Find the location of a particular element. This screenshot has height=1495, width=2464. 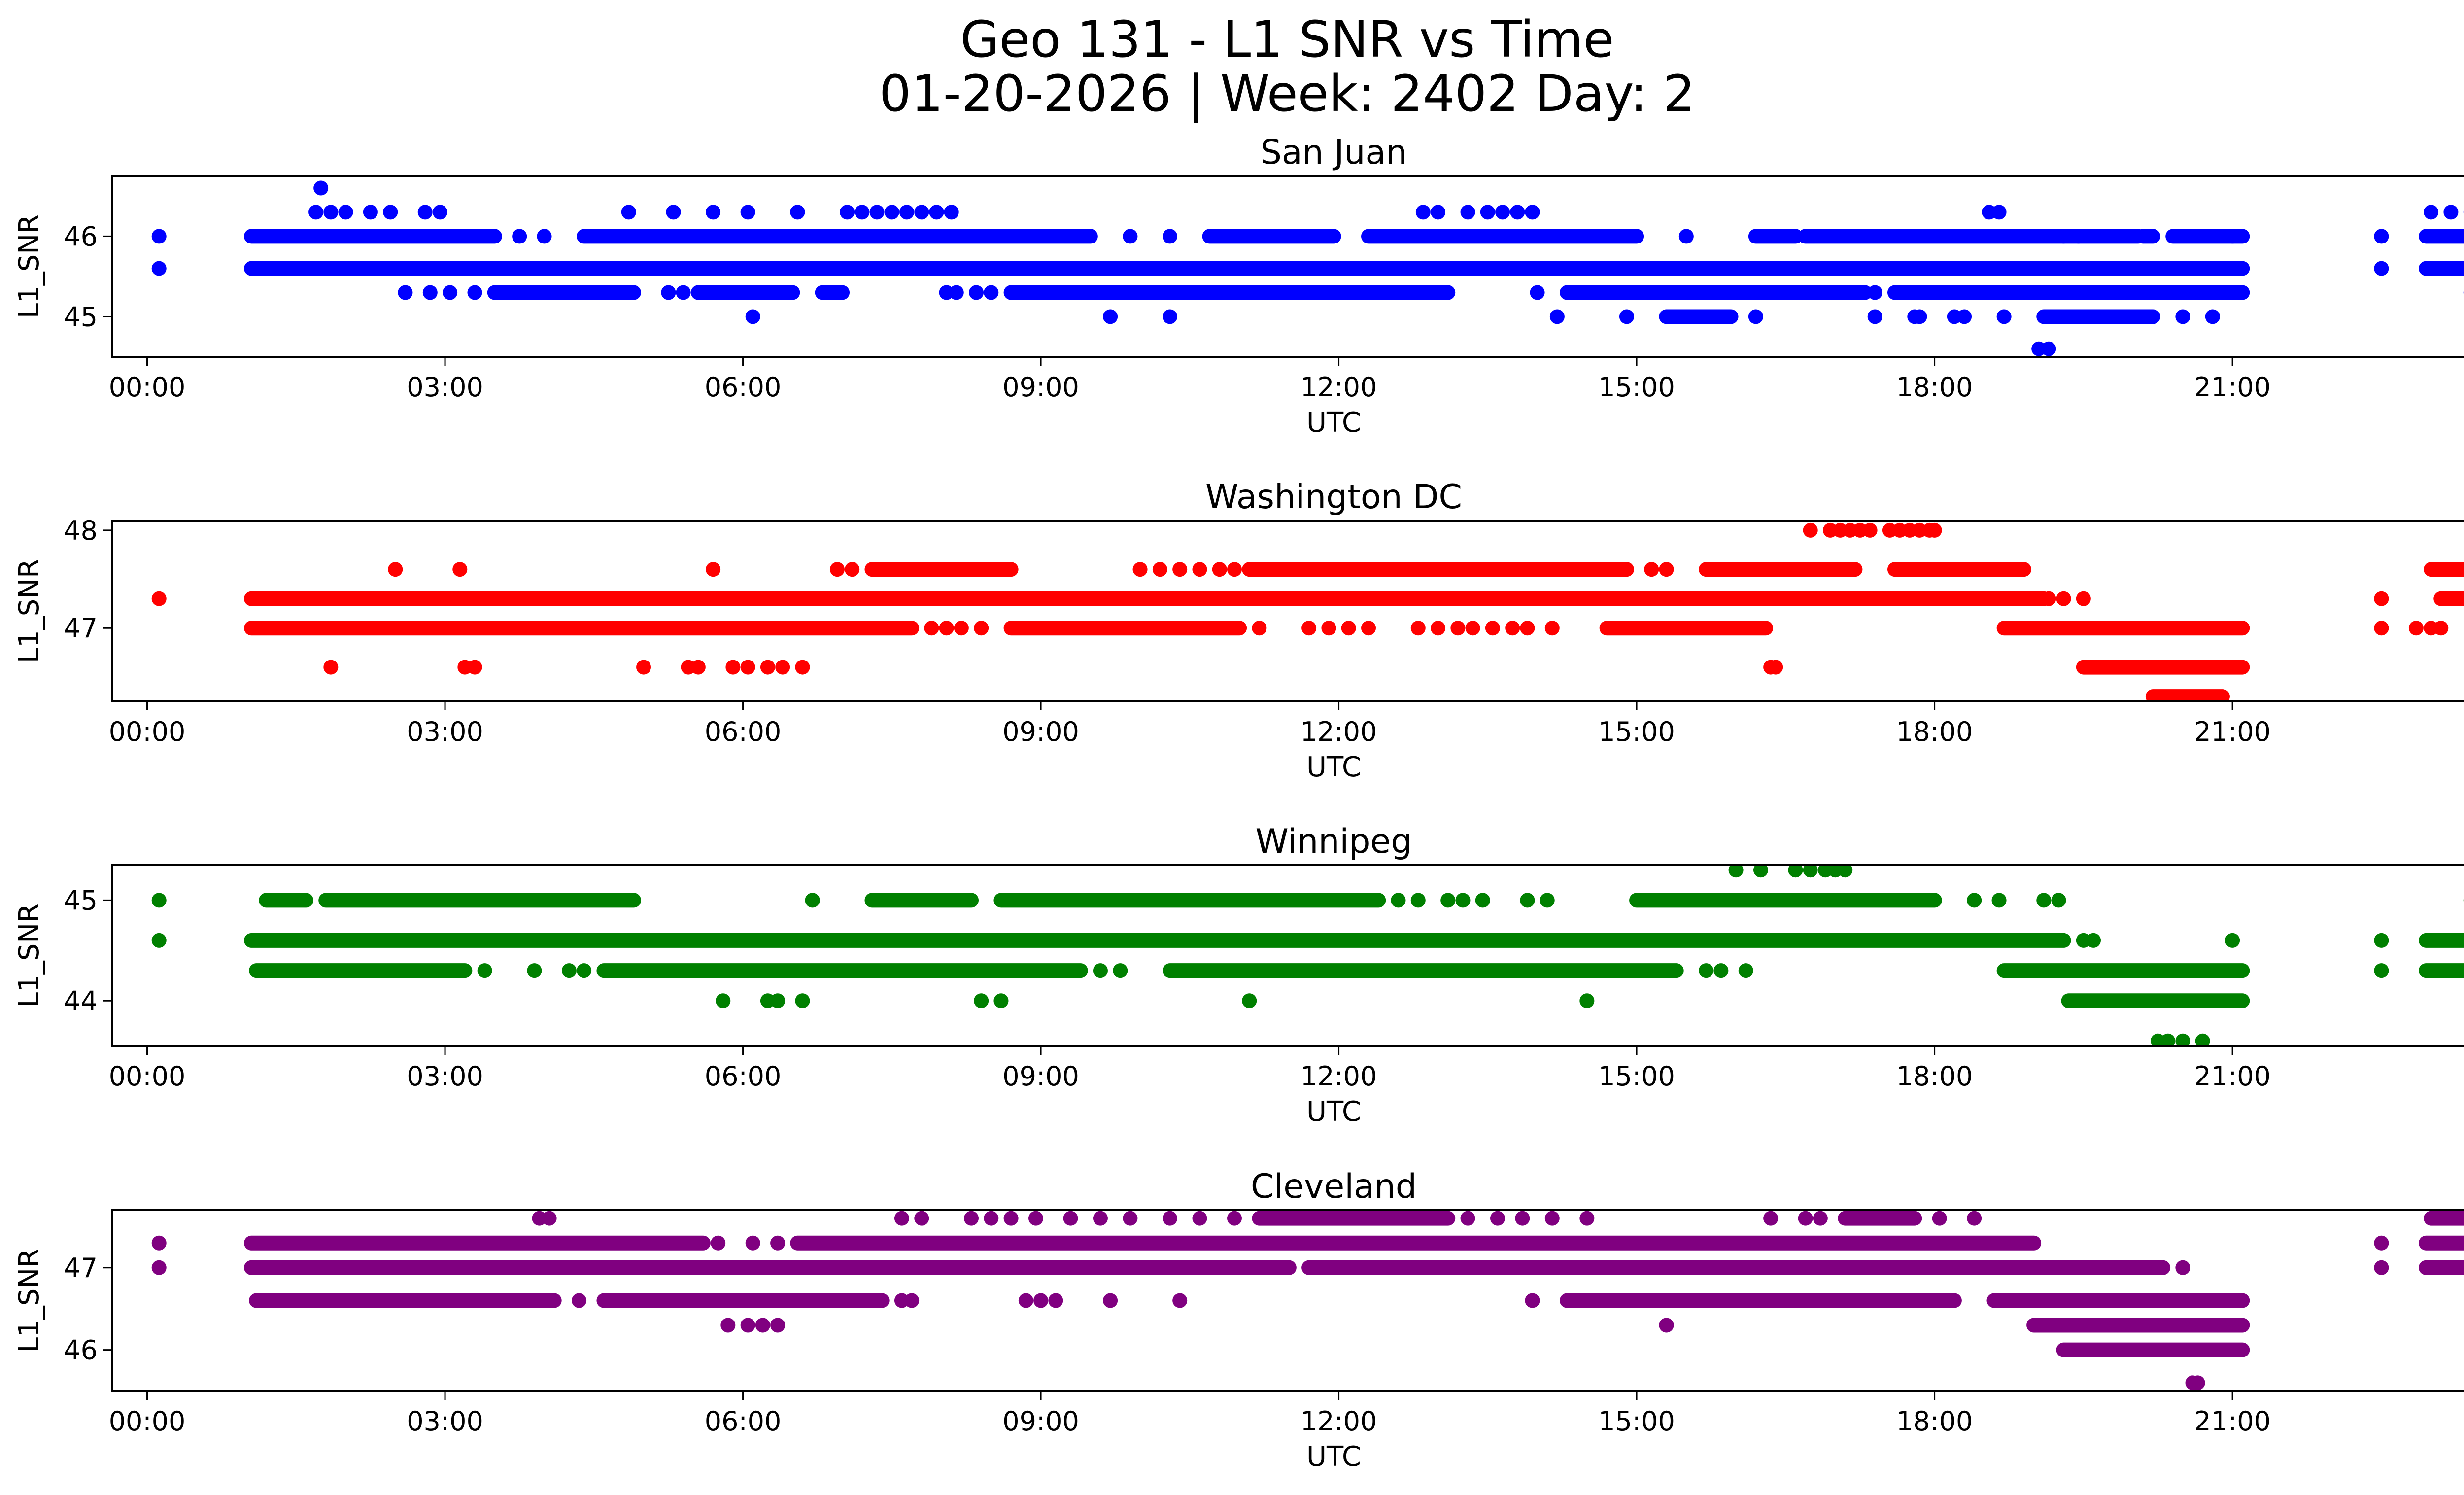

data-series is located at coordinates (1307, 268).